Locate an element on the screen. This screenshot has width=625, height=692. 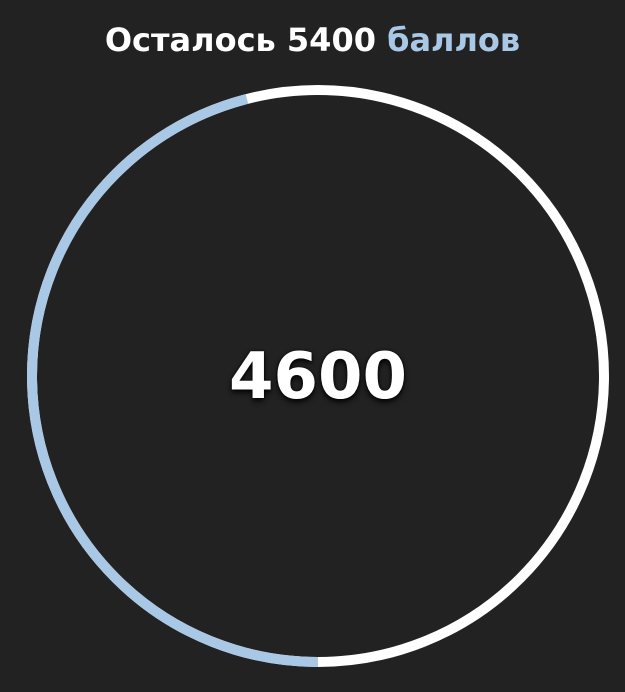
points-remaining-text: Осталось 5400 is located at coordinates (240, 40).